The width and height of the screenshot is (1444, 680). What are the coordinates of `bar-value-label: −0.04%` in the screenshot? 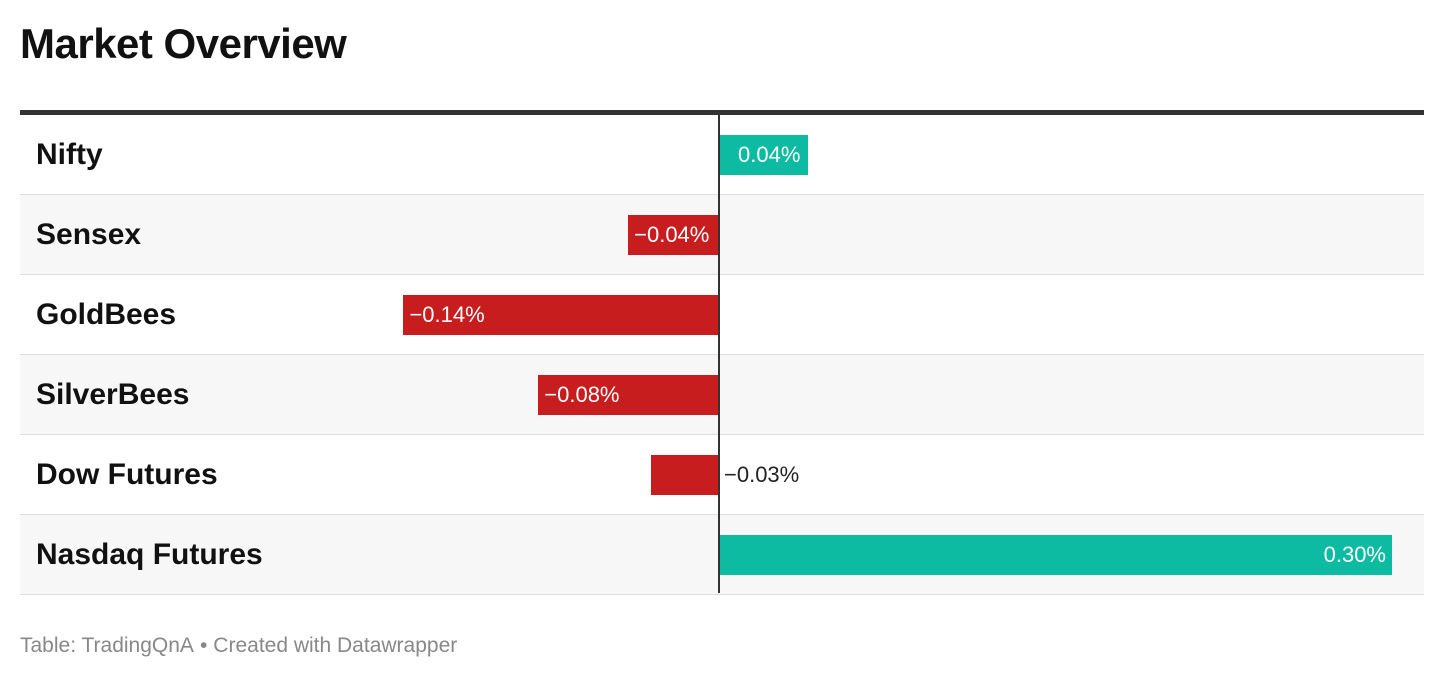 It's located at (672, 234).